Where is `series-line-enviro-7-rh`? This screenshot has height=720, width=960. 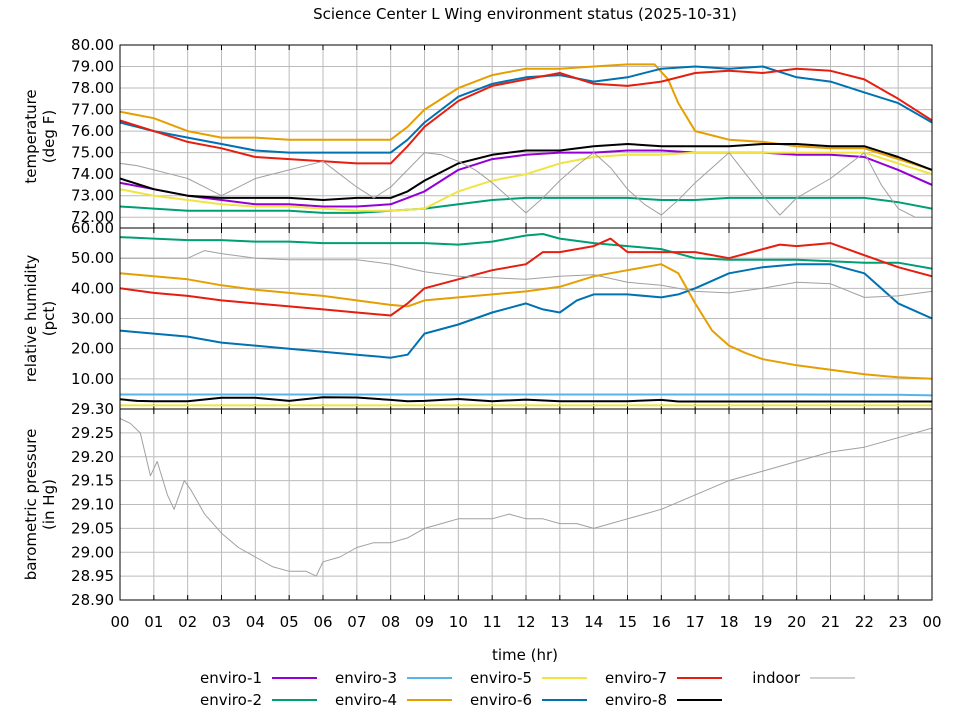
series-line-enviro-7-rh is located at coordinates (526, 277).